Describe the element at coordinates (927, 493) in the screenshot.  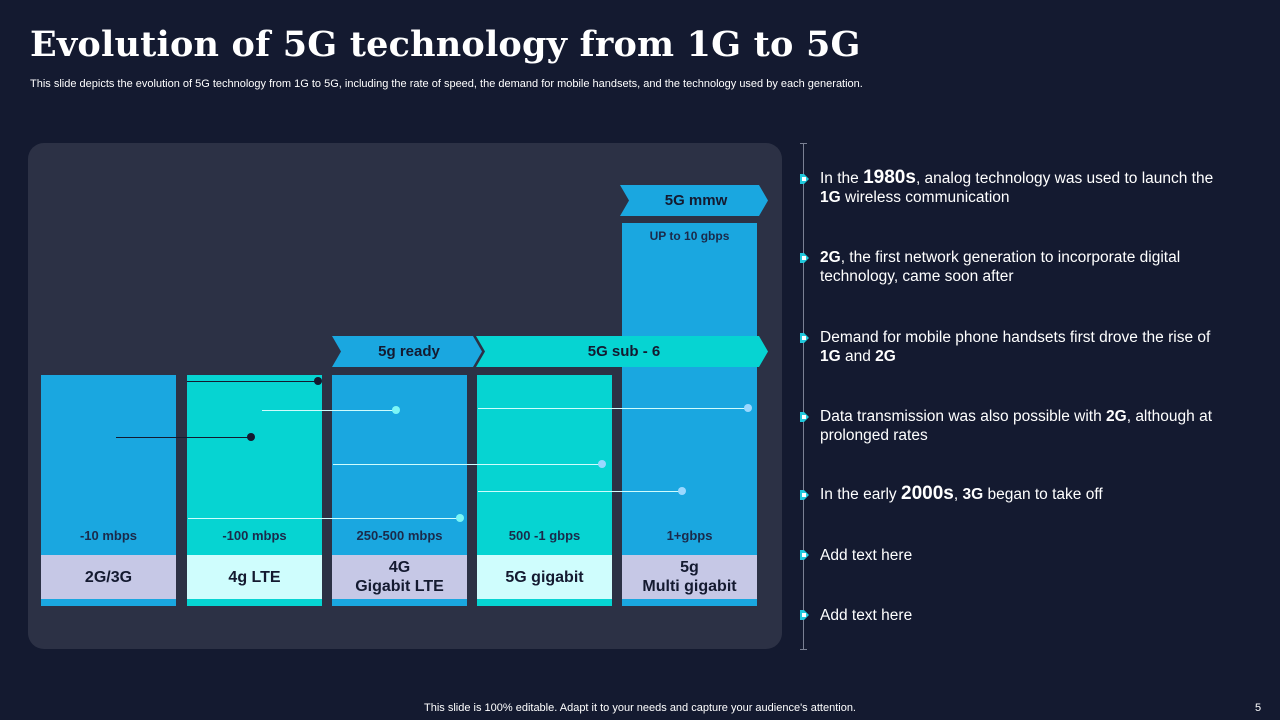
I see `year-text: 2000s` at that location.